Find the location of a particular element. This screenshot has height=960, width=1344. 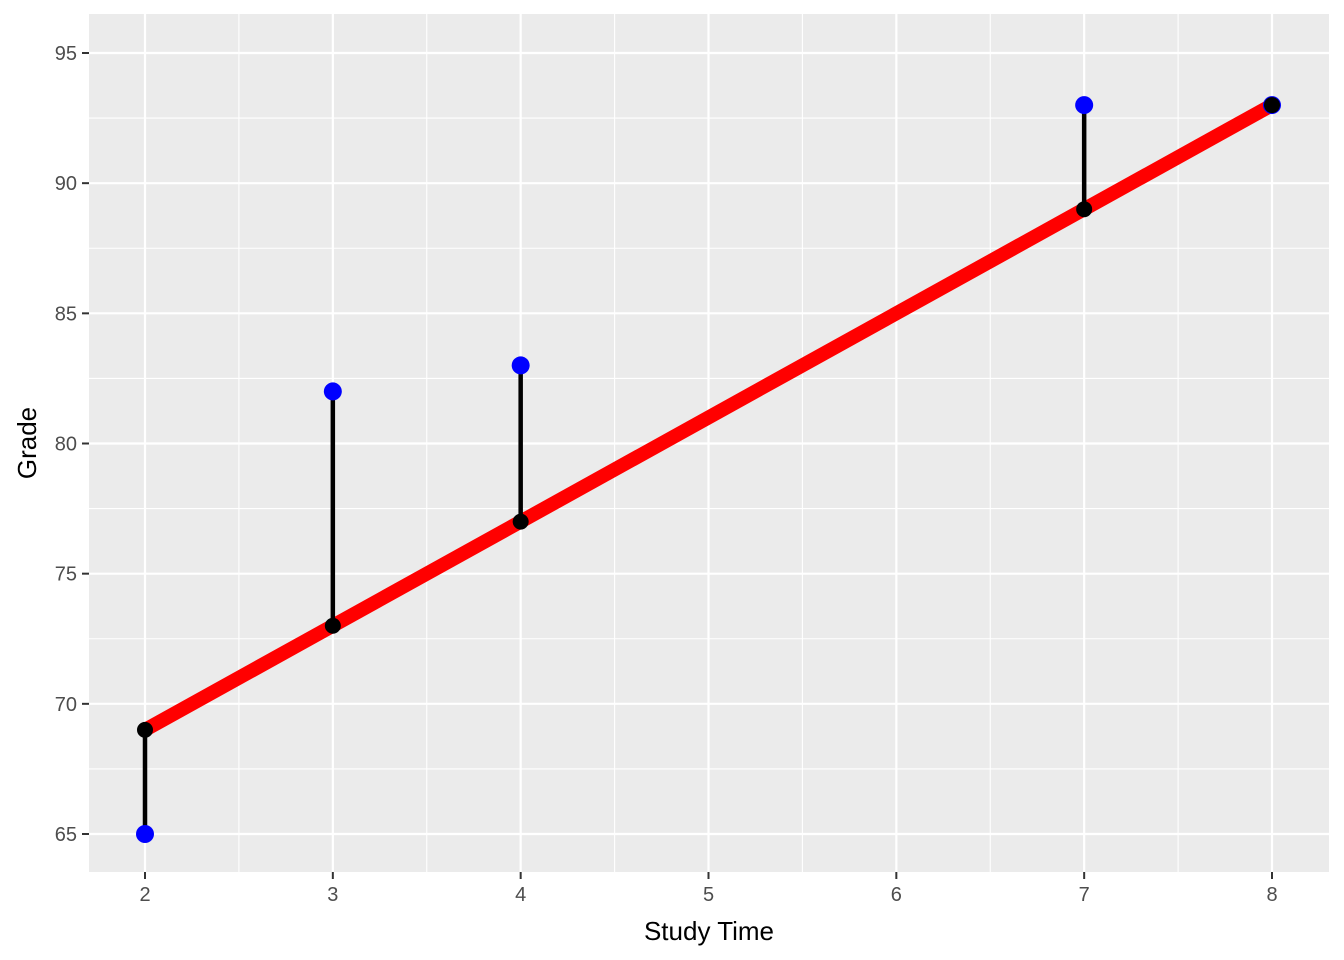

y-tick-label: 65 is located at coordinates (66, 835).